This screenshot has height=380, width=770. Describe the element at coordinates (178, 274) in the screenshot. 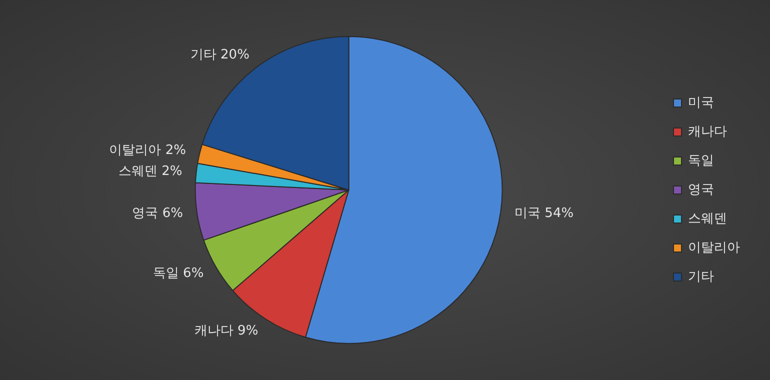

I see `data-label: 독일 6%` at that location.